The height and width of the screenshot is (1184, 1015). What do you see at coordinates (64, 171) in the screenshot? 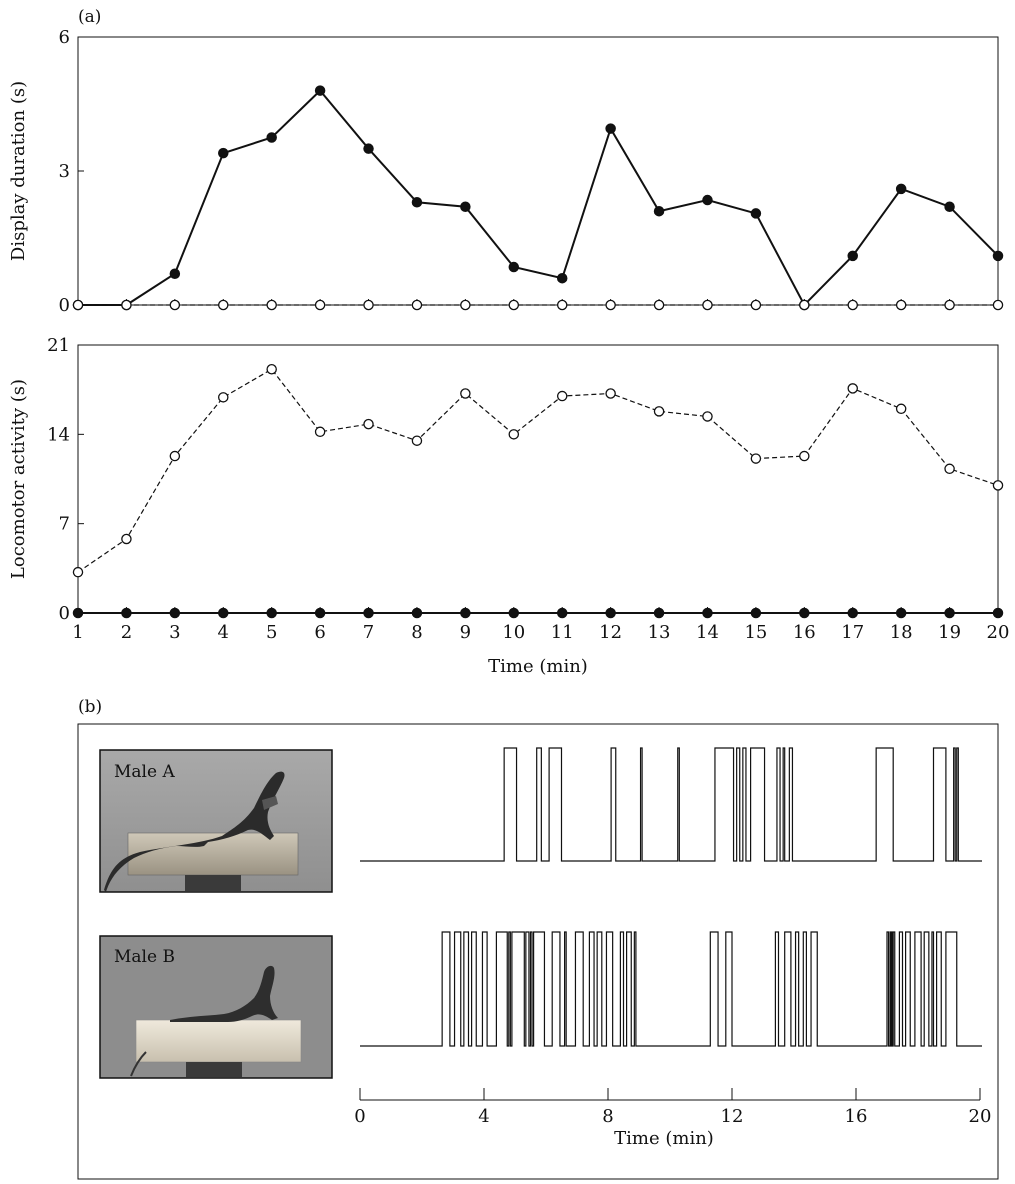
I see `chart1-ytick-label: 3` at bounding box center [64, 171].